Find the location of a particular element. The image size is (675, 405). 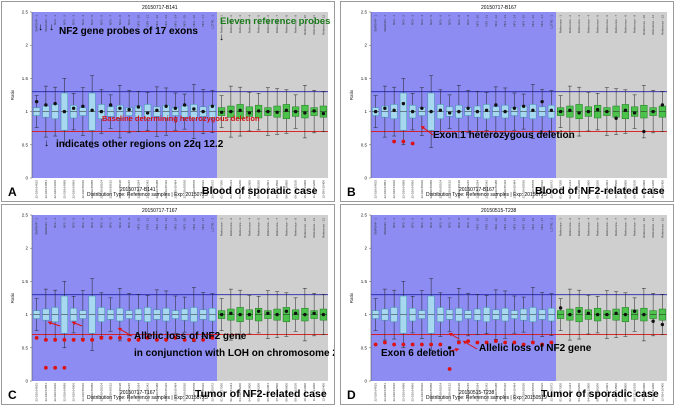

panel-letter-d: D is located at coordinates (351, 395).